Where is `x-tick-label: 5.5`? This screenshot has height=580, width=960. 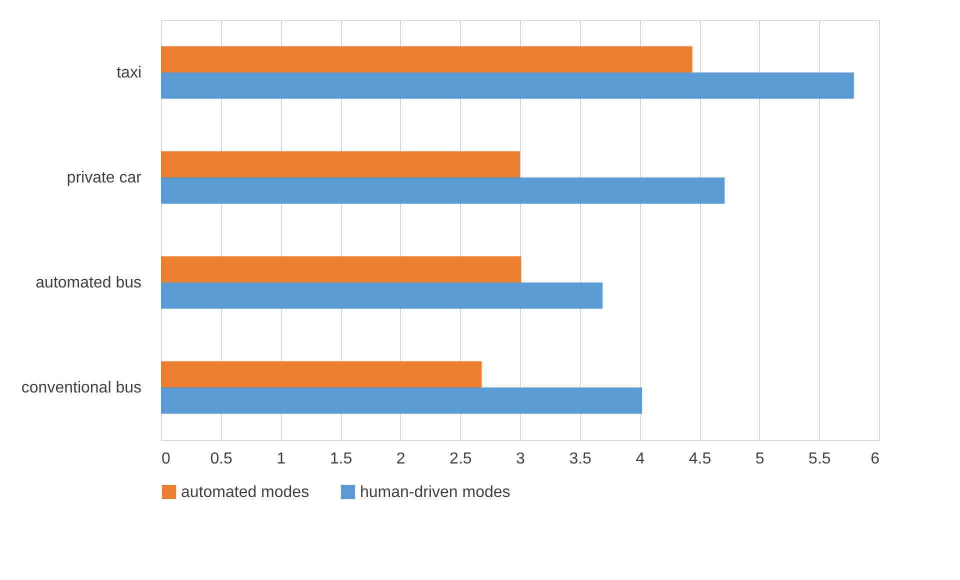
x-tick-label: 5.5 is located at coordinates (819, 459).